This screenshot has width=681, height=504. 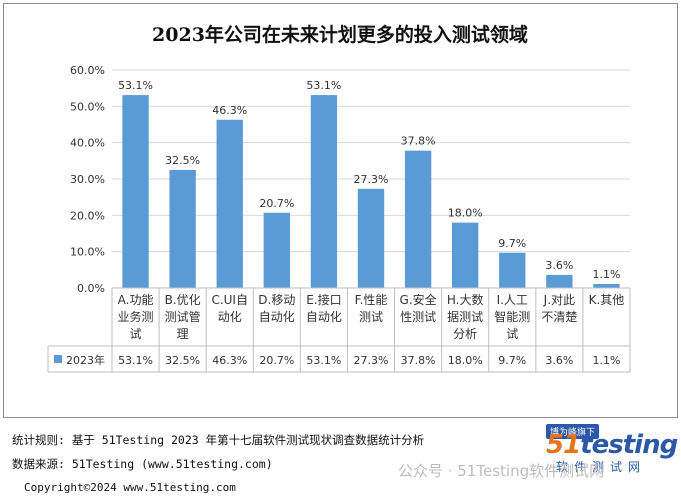 What do you see at coordinates (601, 467) in the screenshot?
I see `brand-chinese-name: 软件测试网` at bounding box center [601, 467].